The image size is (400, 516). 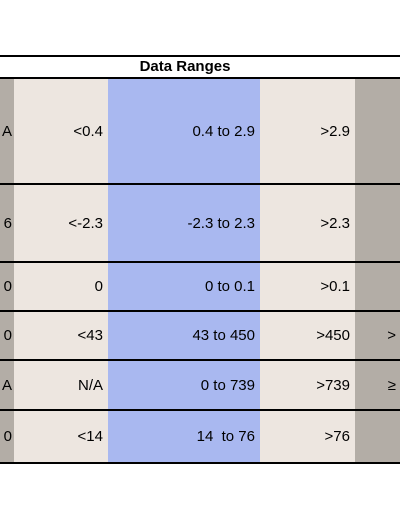 What do you see at coordinates (88, 131) in the screenshot?
I see `cell: <0.4` at bounding box center [88, 131].